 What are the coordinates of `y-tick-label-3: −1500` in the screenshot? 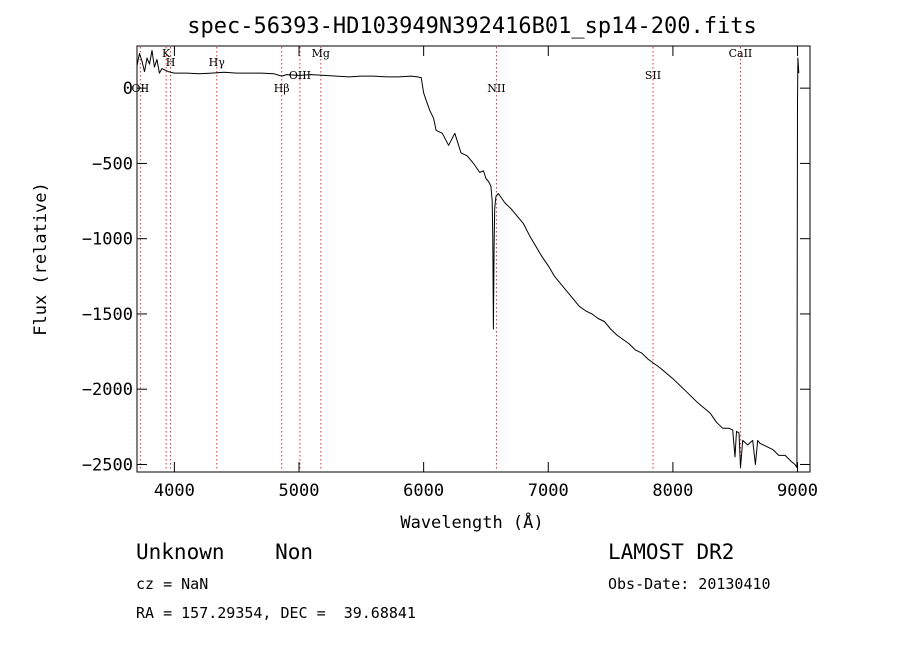 It's located at (107, 315).